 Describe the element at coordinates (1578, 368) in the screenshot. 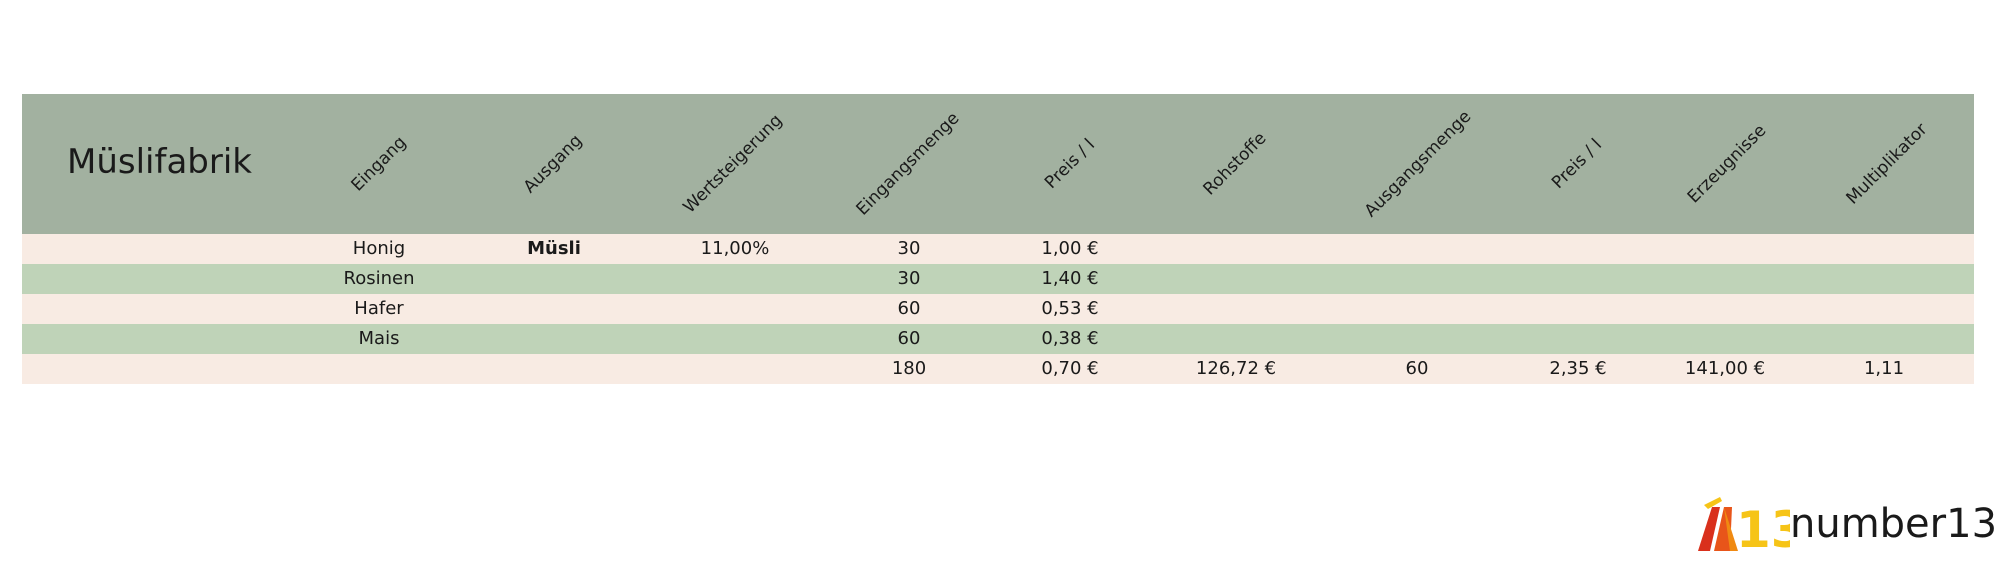

I see `total-preis-out: 2,35 €` at that location.